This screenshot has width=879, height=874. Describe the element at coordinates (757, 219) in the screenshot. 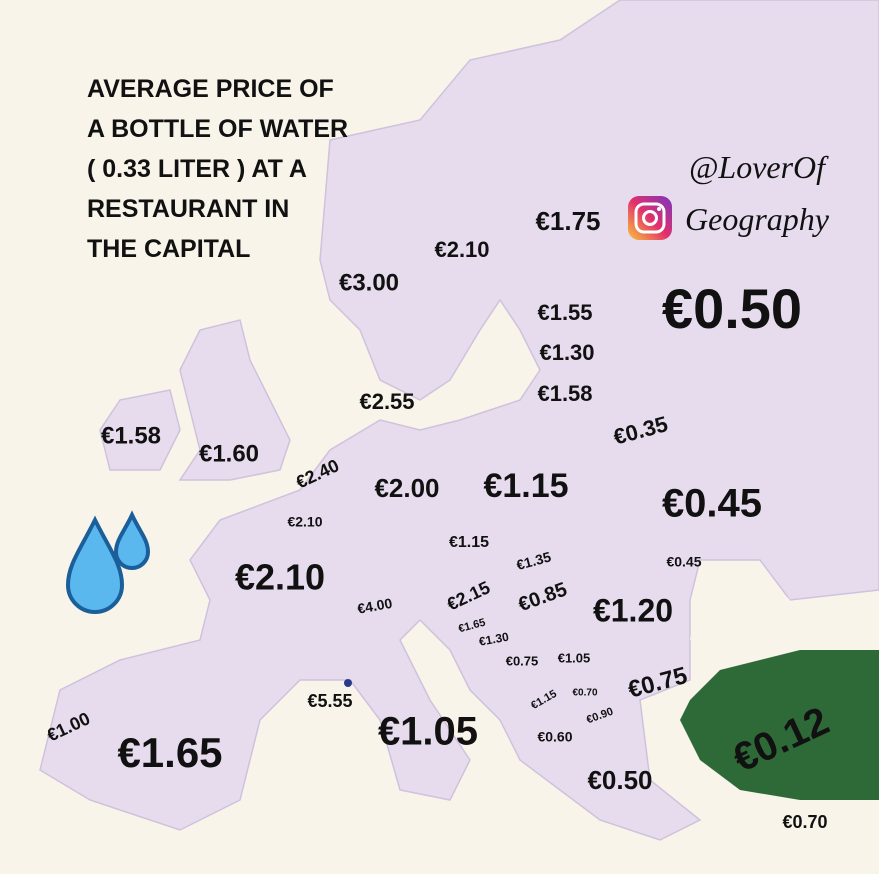

I see `handle: Geography` at that location.